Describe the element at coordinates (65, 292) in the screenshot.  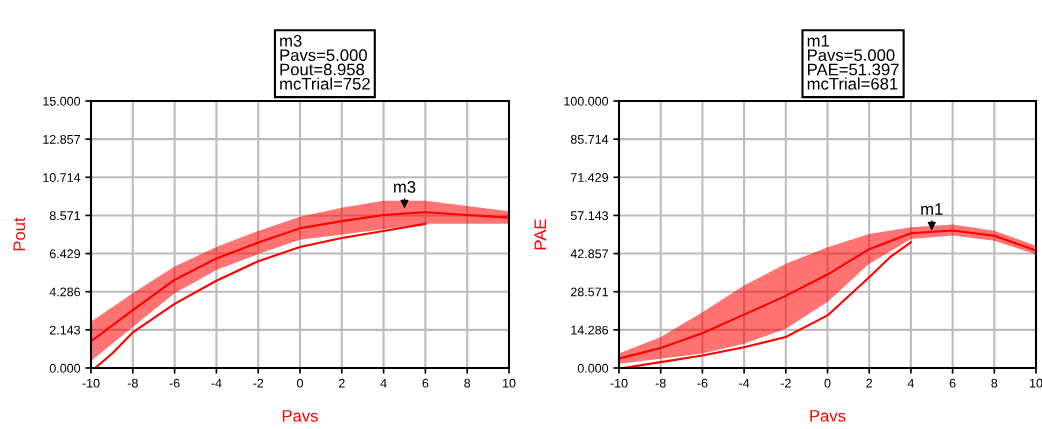
I see `y-tick-label: 4.286` at that location.